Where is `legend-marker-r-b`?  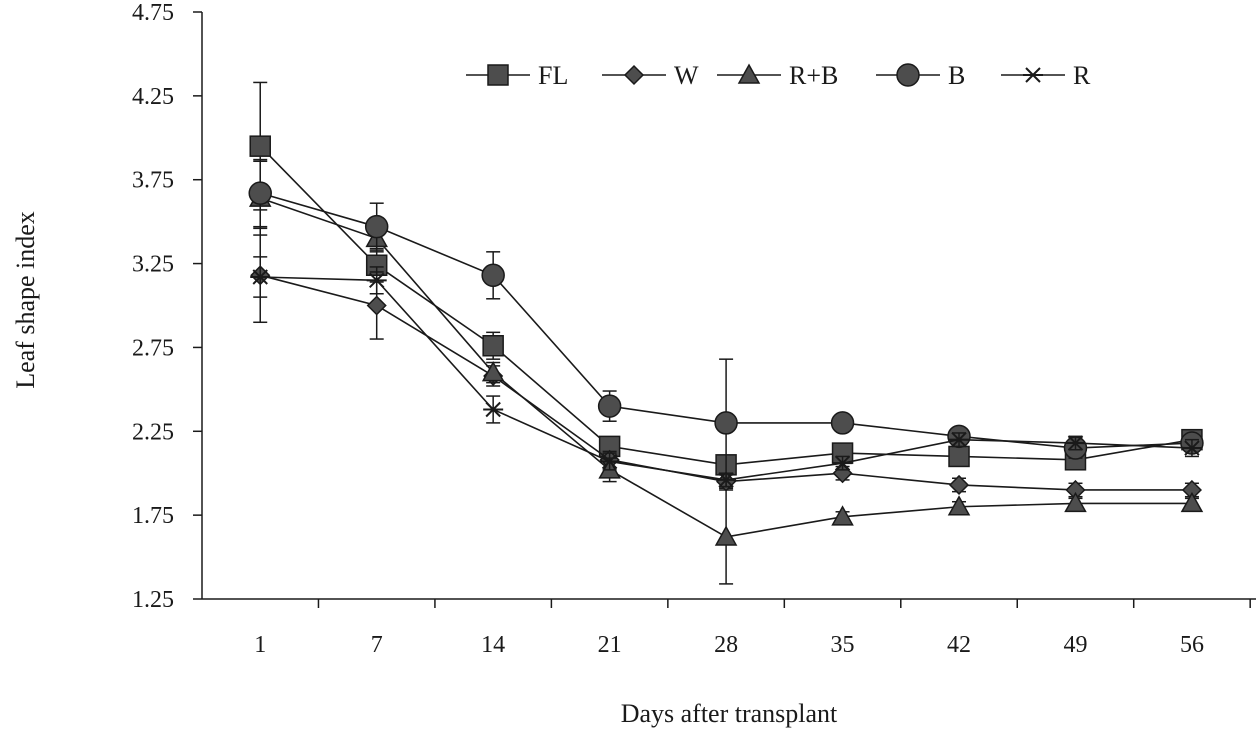
legend-marker-r-b is located at coordinates (749, 73).